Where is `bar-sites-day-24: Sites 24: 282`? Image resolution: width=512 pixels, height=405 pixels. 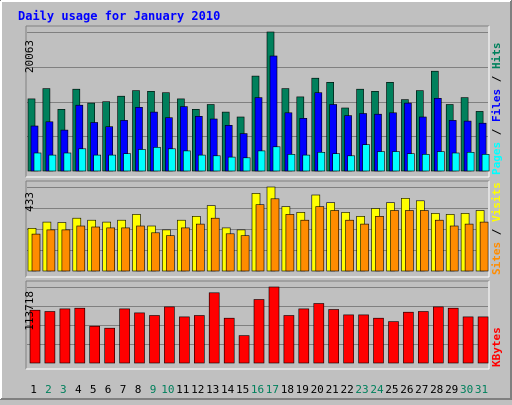 bar-sites-day-24: Sites 24: 282 is located at coordinates (379, 244).